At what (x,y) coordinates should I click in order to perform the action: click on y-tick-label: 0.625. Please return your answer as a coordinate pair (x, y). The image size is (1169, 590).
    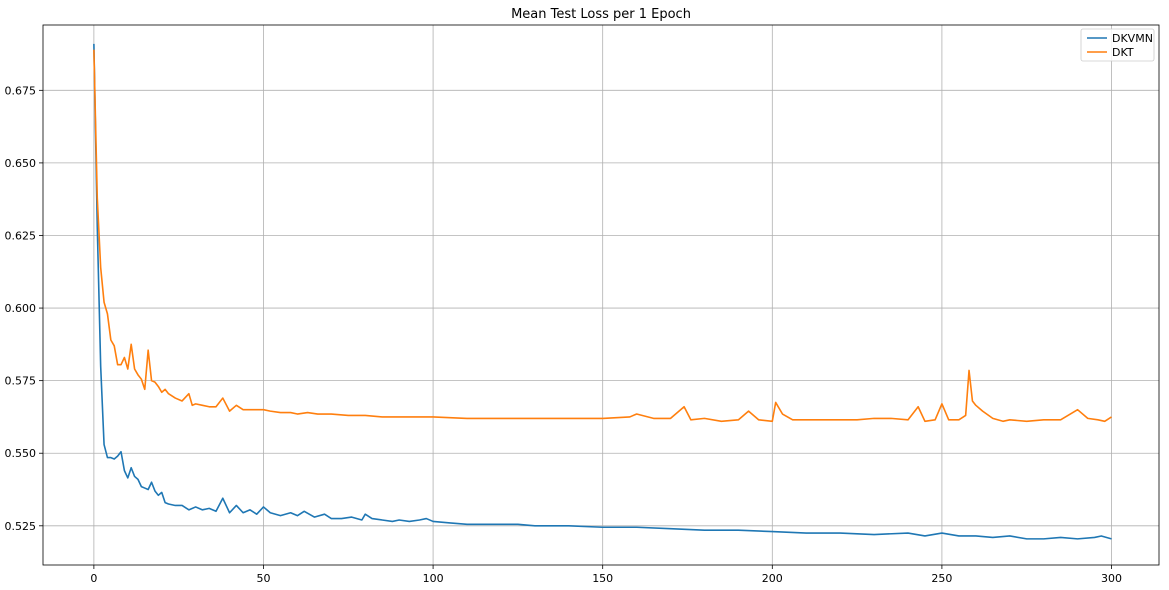
    Looking at the image, I should click on (21, 235).